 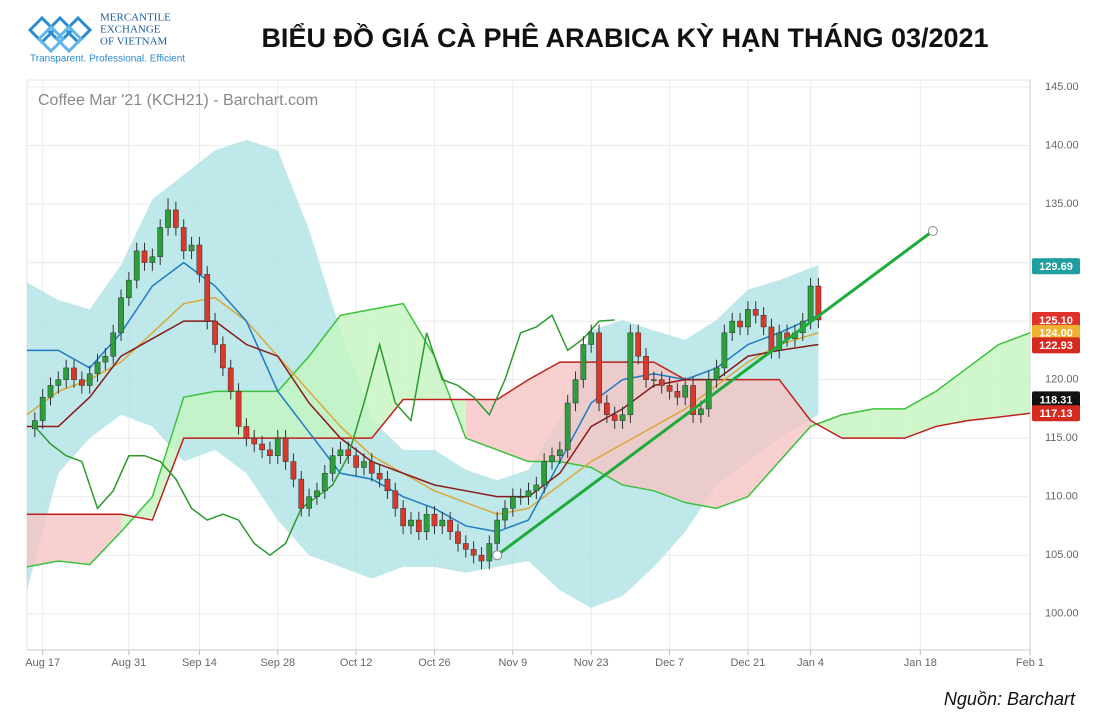 What do you see at coordinates (1056, 346) in the screenshot?
I see `price-tag-label: 122.93` at bounding box center [1056, 346].